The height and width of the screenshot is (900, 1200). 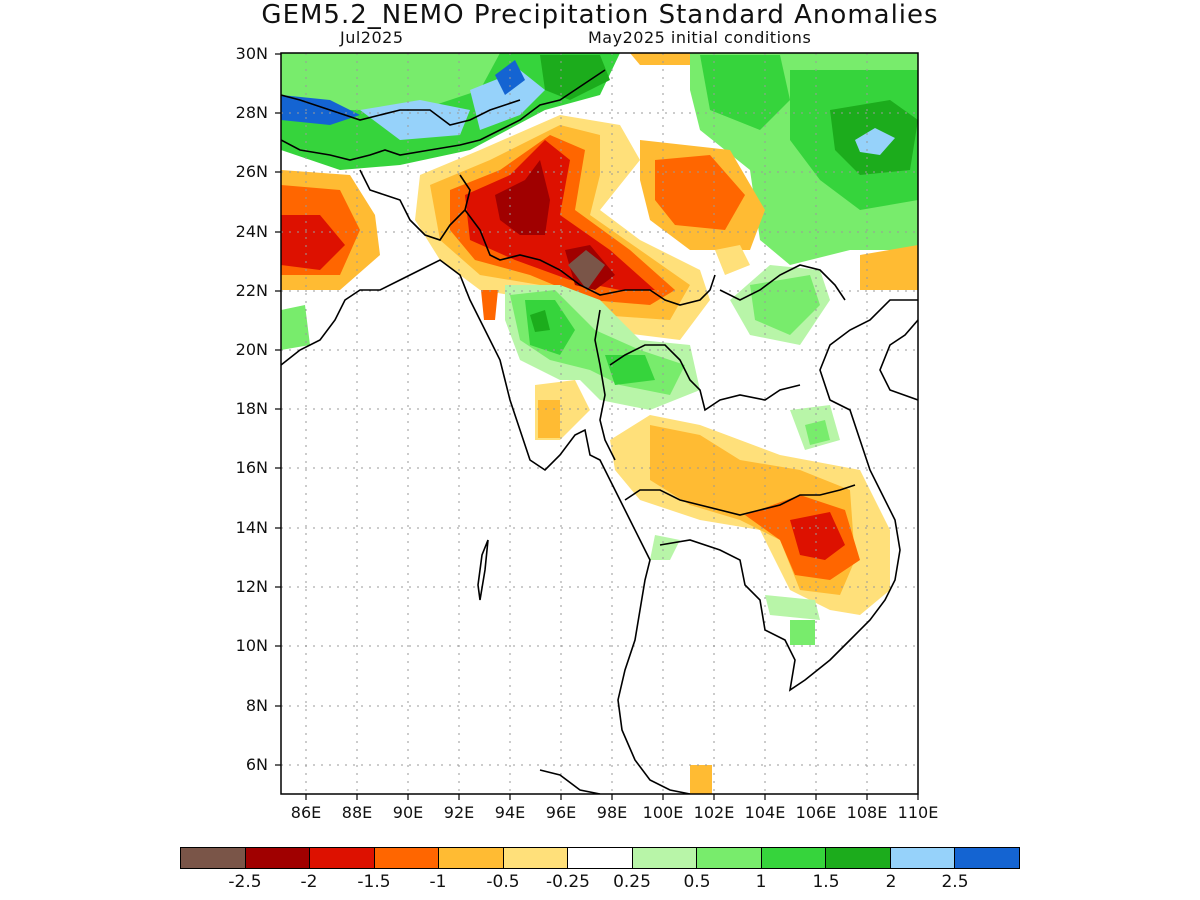 I want to click on lon-label: 108E, so click(x=867, y=812).